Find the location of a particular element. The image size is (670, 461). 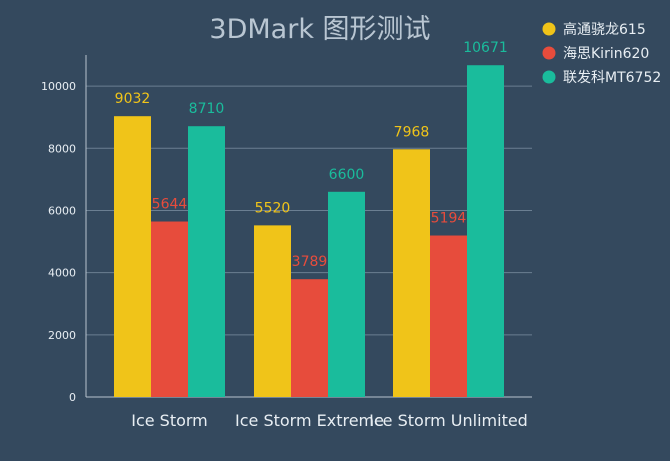

y-tick-label: 0 is located at coordinates (72, 397).